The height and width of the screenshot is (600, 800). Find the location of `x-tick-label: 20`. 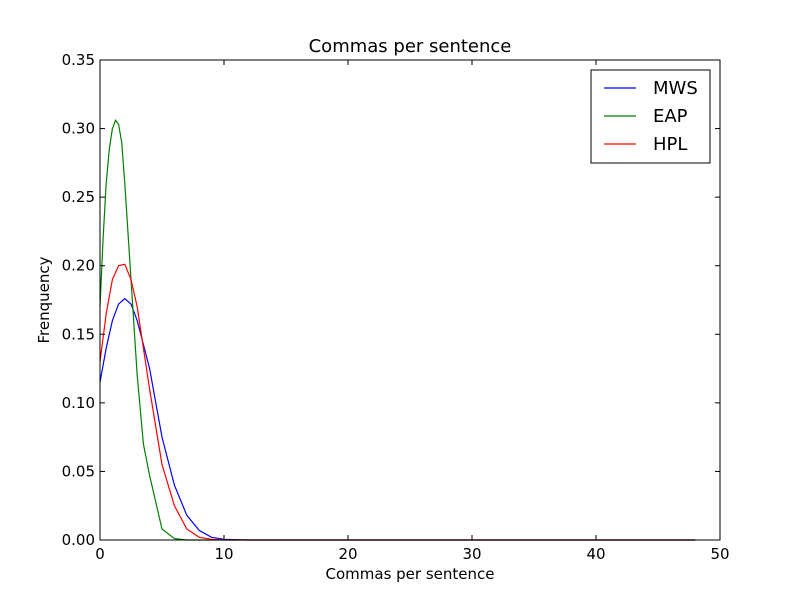

x-tick-label: 20 is located at coordinates (347, 554).